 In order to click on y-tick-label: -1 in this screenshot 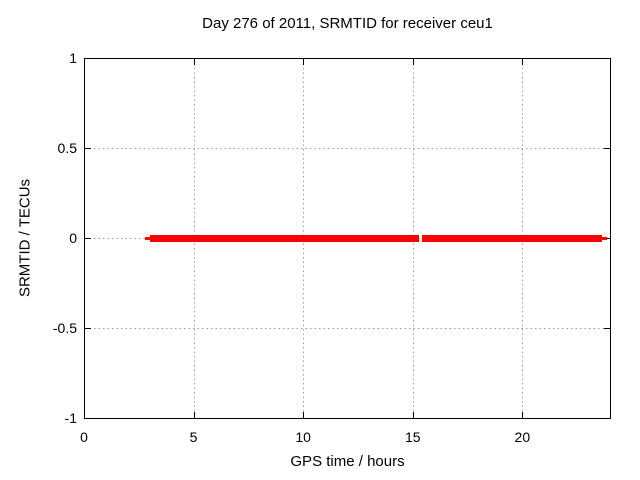, I will do `click(70, 418)`.